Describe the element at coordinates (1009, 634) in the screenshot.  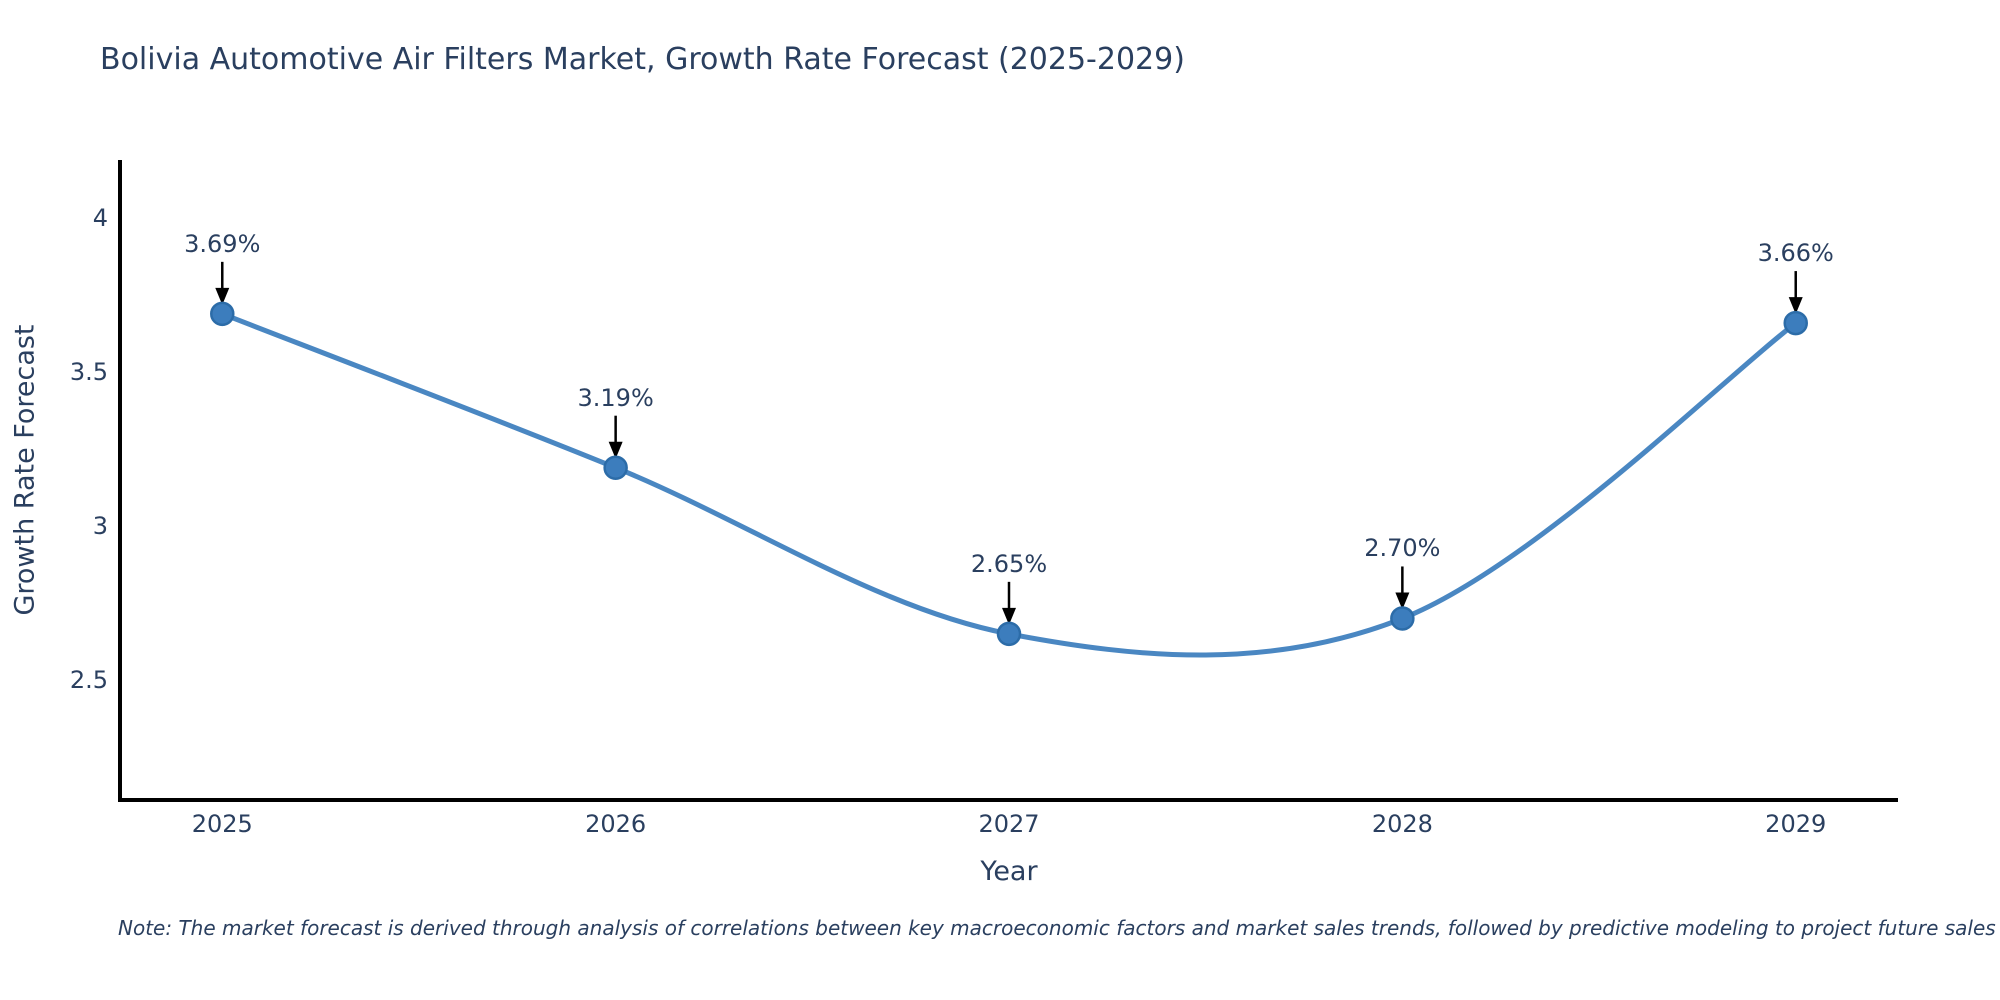
I see `data-point-2027` at that location.